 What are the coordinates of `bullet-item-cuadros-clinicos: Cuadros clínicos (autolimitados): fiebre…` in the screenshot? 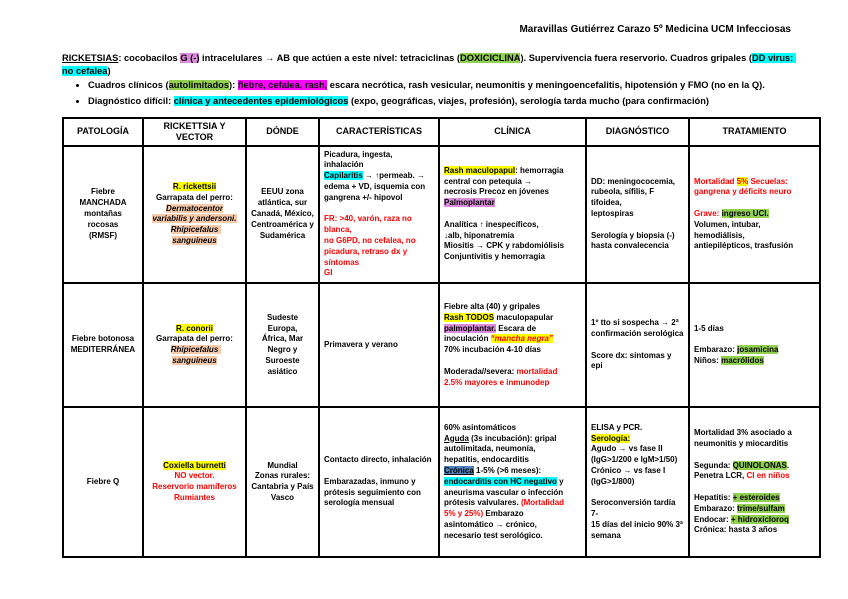 It's located at (453, 85).